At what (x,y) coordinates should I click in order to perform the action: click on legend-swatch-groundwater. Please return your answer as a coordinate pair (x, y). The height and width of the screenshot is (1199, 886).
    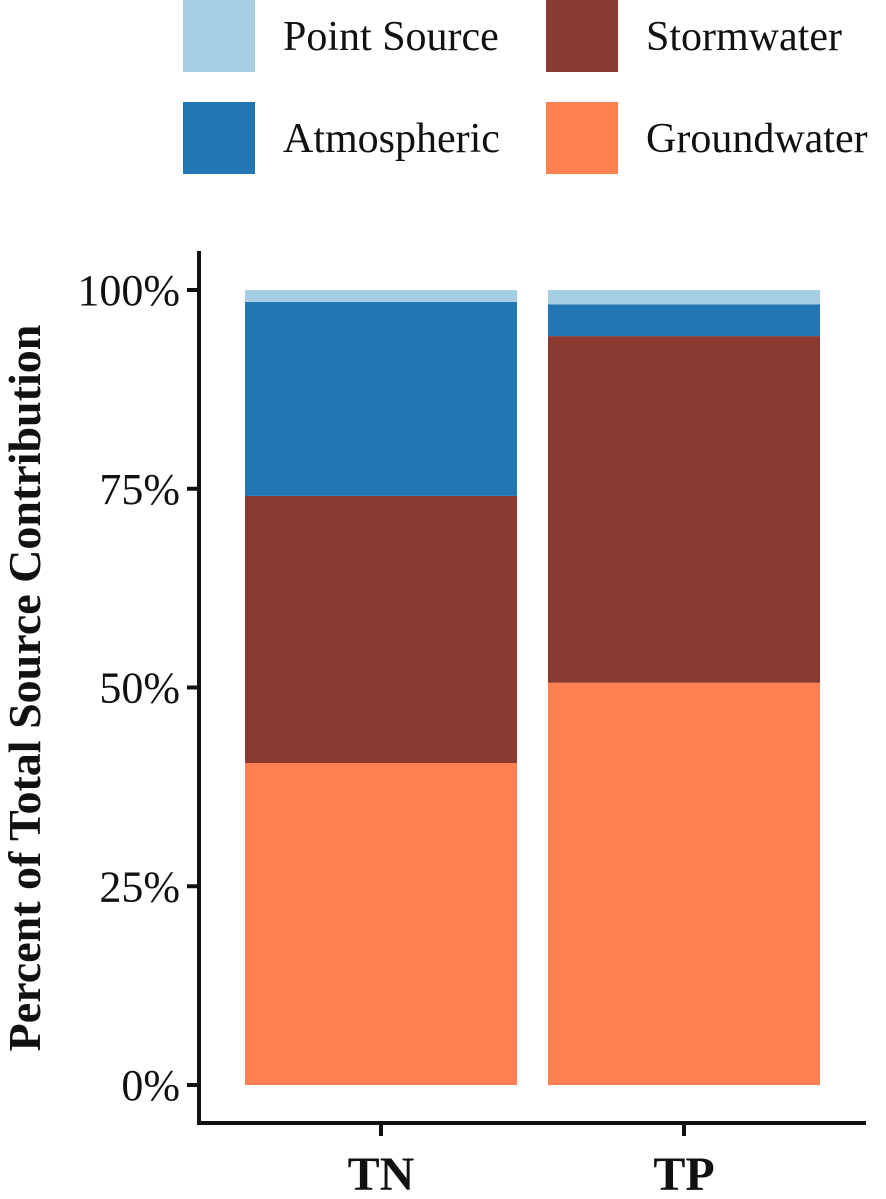
    Looking at the image, I should click on (582, 138).